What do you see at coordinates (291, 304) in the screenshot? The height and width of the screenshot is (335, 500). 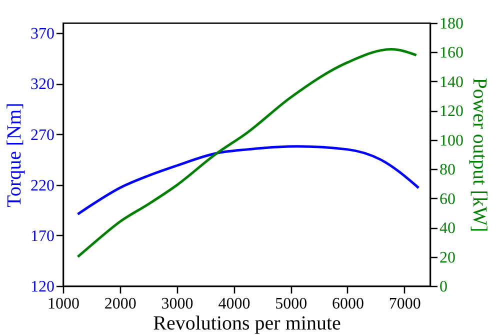 I see `x-tick-label: 5000` at bounding box center [291, 304].